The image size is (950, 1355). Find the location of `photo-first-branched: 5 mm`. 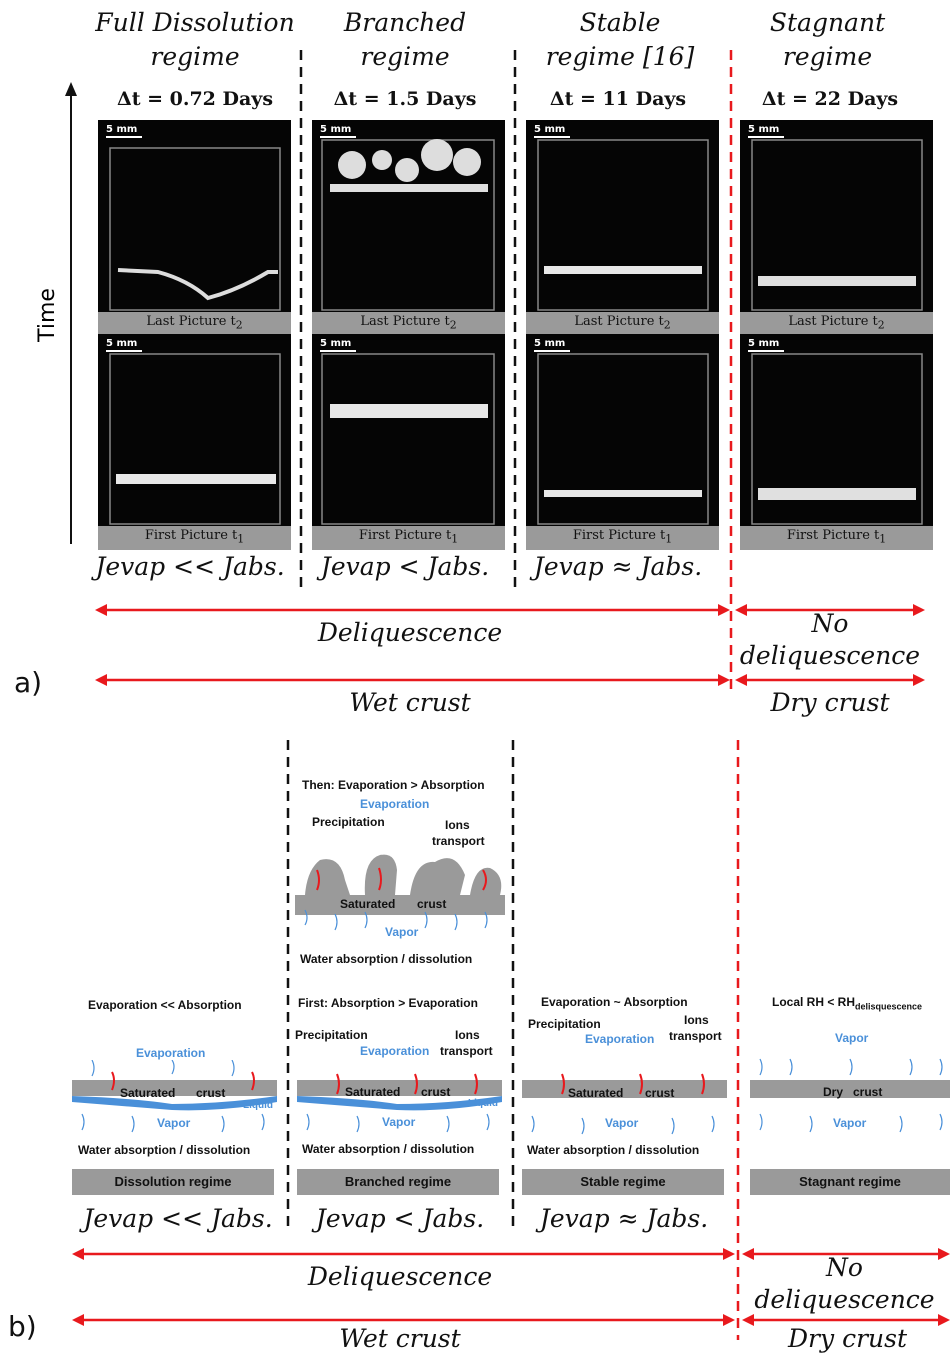

photo-first-branched: 5 mm is located at coordinates (408, 430).